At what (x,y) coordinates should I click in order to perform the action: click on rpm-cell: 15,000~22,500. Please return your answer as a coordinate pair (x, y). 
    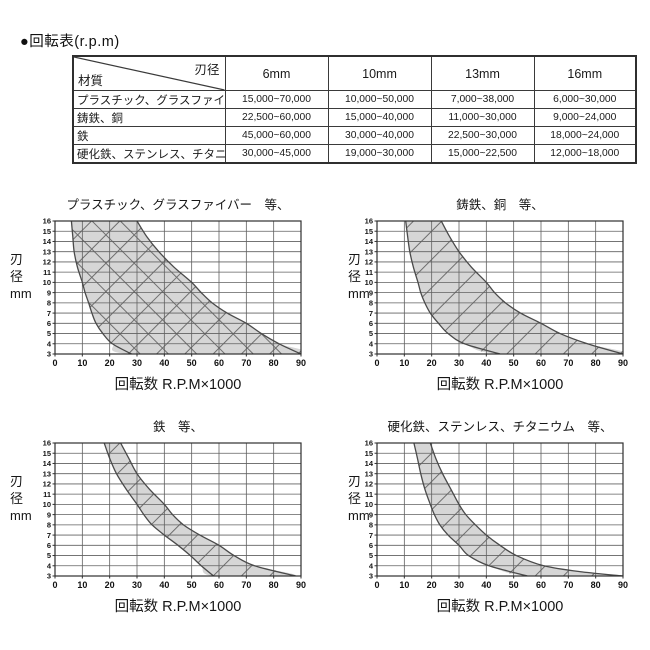
    Looking at the image, I should click on (482, 154).